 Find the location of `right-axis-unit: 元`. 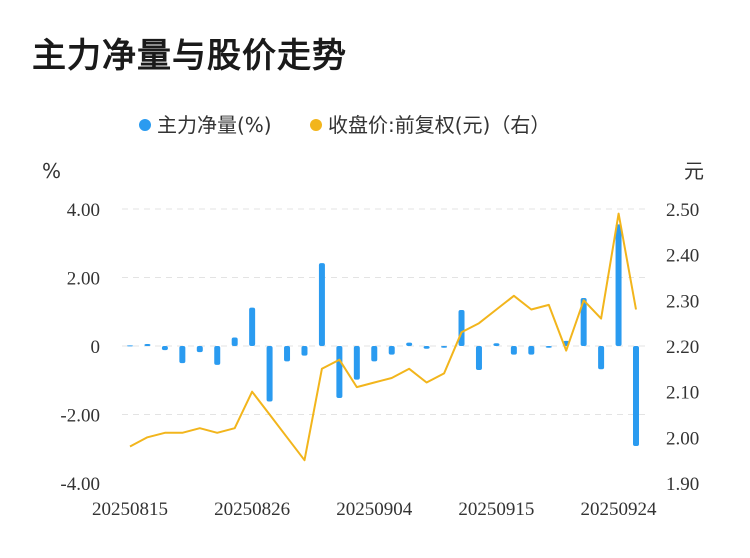

right-axis-unit: 元 is located at coordinates (694, 171).